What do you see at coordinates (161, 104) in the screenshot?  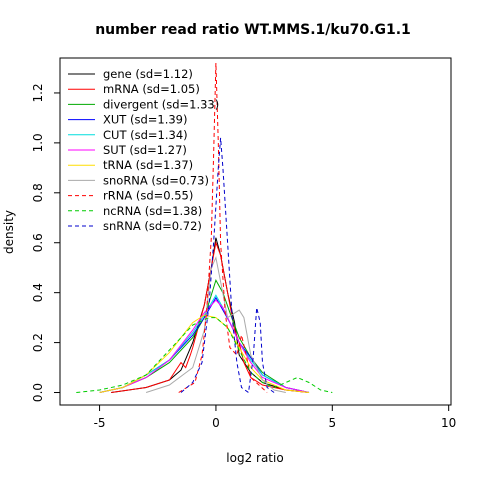 I see `legend-label: divergent (sd=1.33)` at bounding box center [161, 104].